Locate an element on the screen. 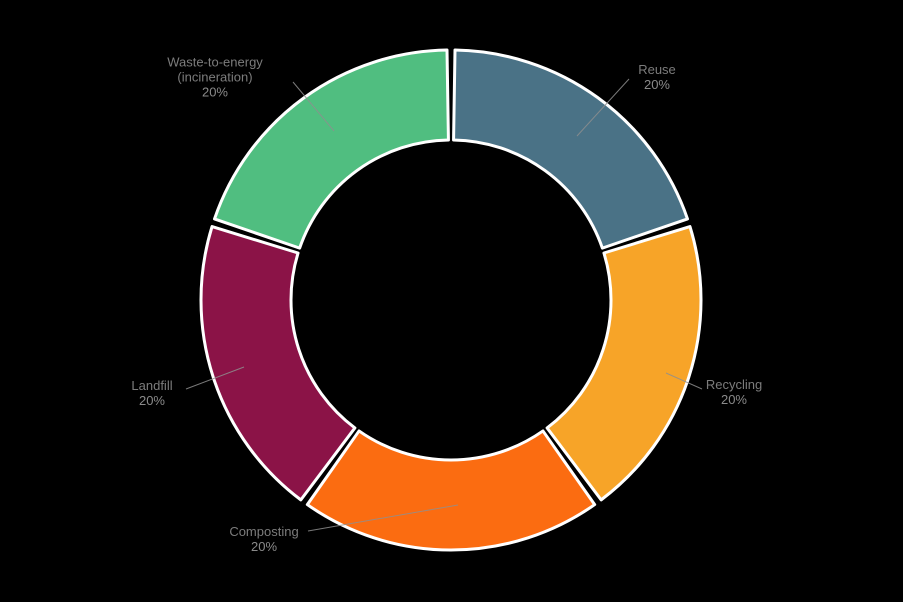  donut-segment-waste-to-energy-incineration is located at coordinates (331, 149).